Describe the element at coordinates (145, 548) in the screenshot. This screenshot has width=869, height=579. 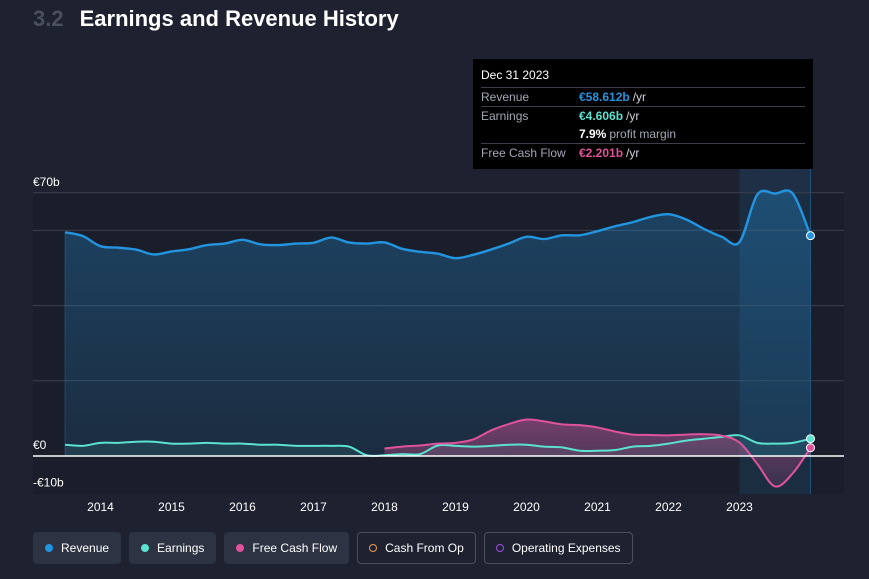
I see `legend-earnings-dot` at that location.